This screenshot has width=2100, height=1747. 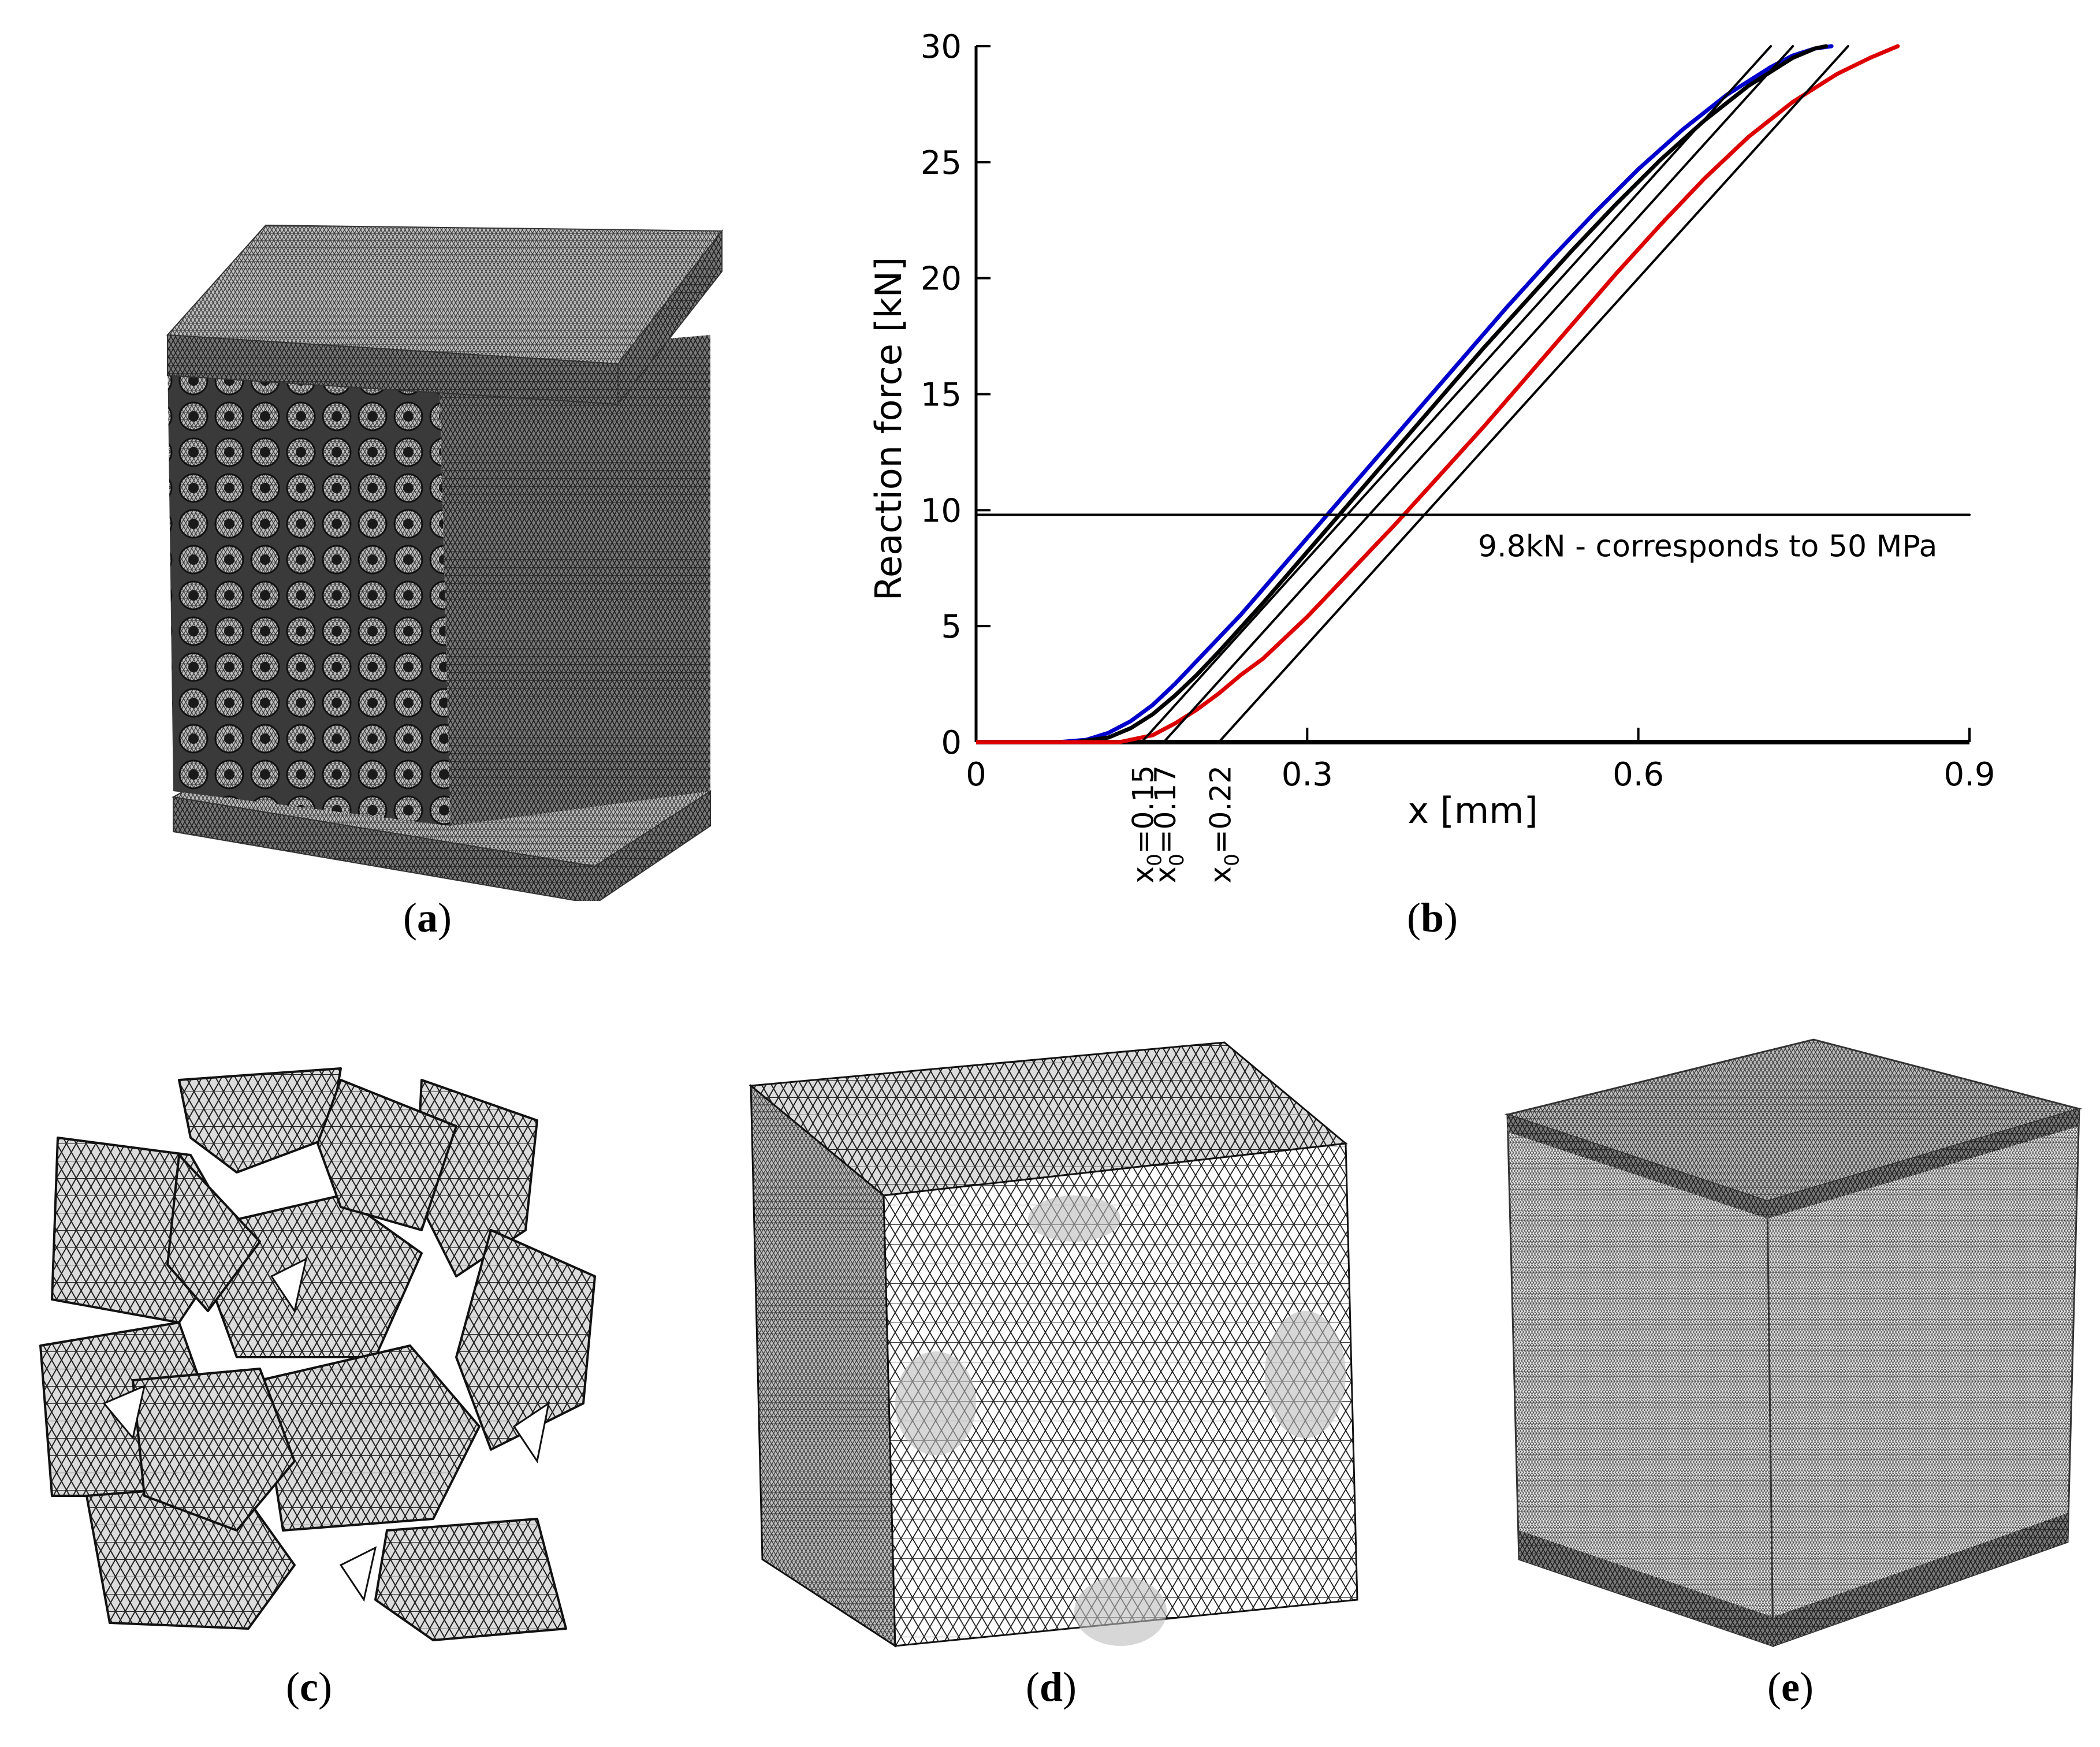 I want to click on x0-label: x0=0.15, so click(x=1147, y=824).